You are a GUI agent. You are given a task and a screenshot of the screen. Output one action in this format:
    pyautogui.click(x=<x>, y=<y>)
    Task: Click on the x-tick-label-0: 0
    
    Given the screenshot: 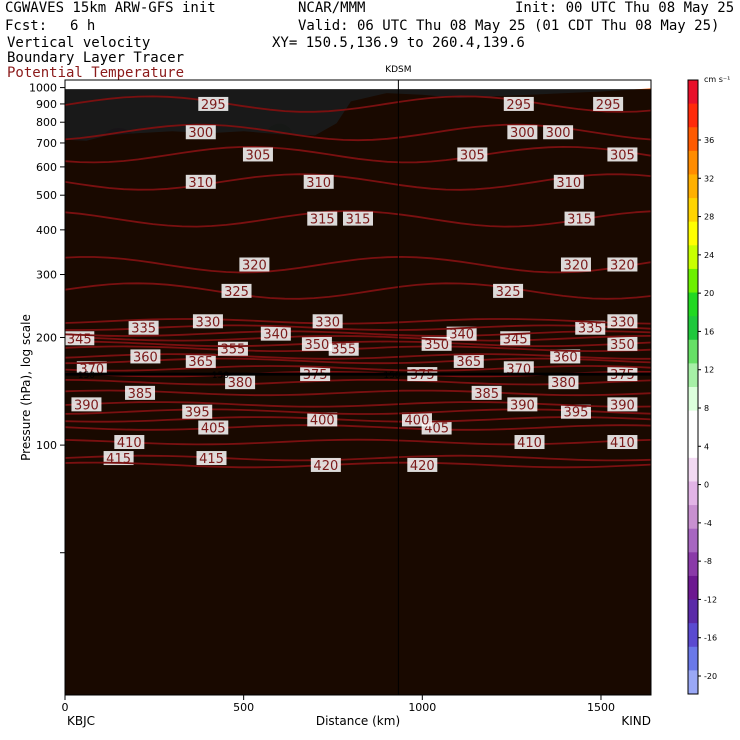 What is the action you would take?
    pyautogui.click(x=65, y=707)
    